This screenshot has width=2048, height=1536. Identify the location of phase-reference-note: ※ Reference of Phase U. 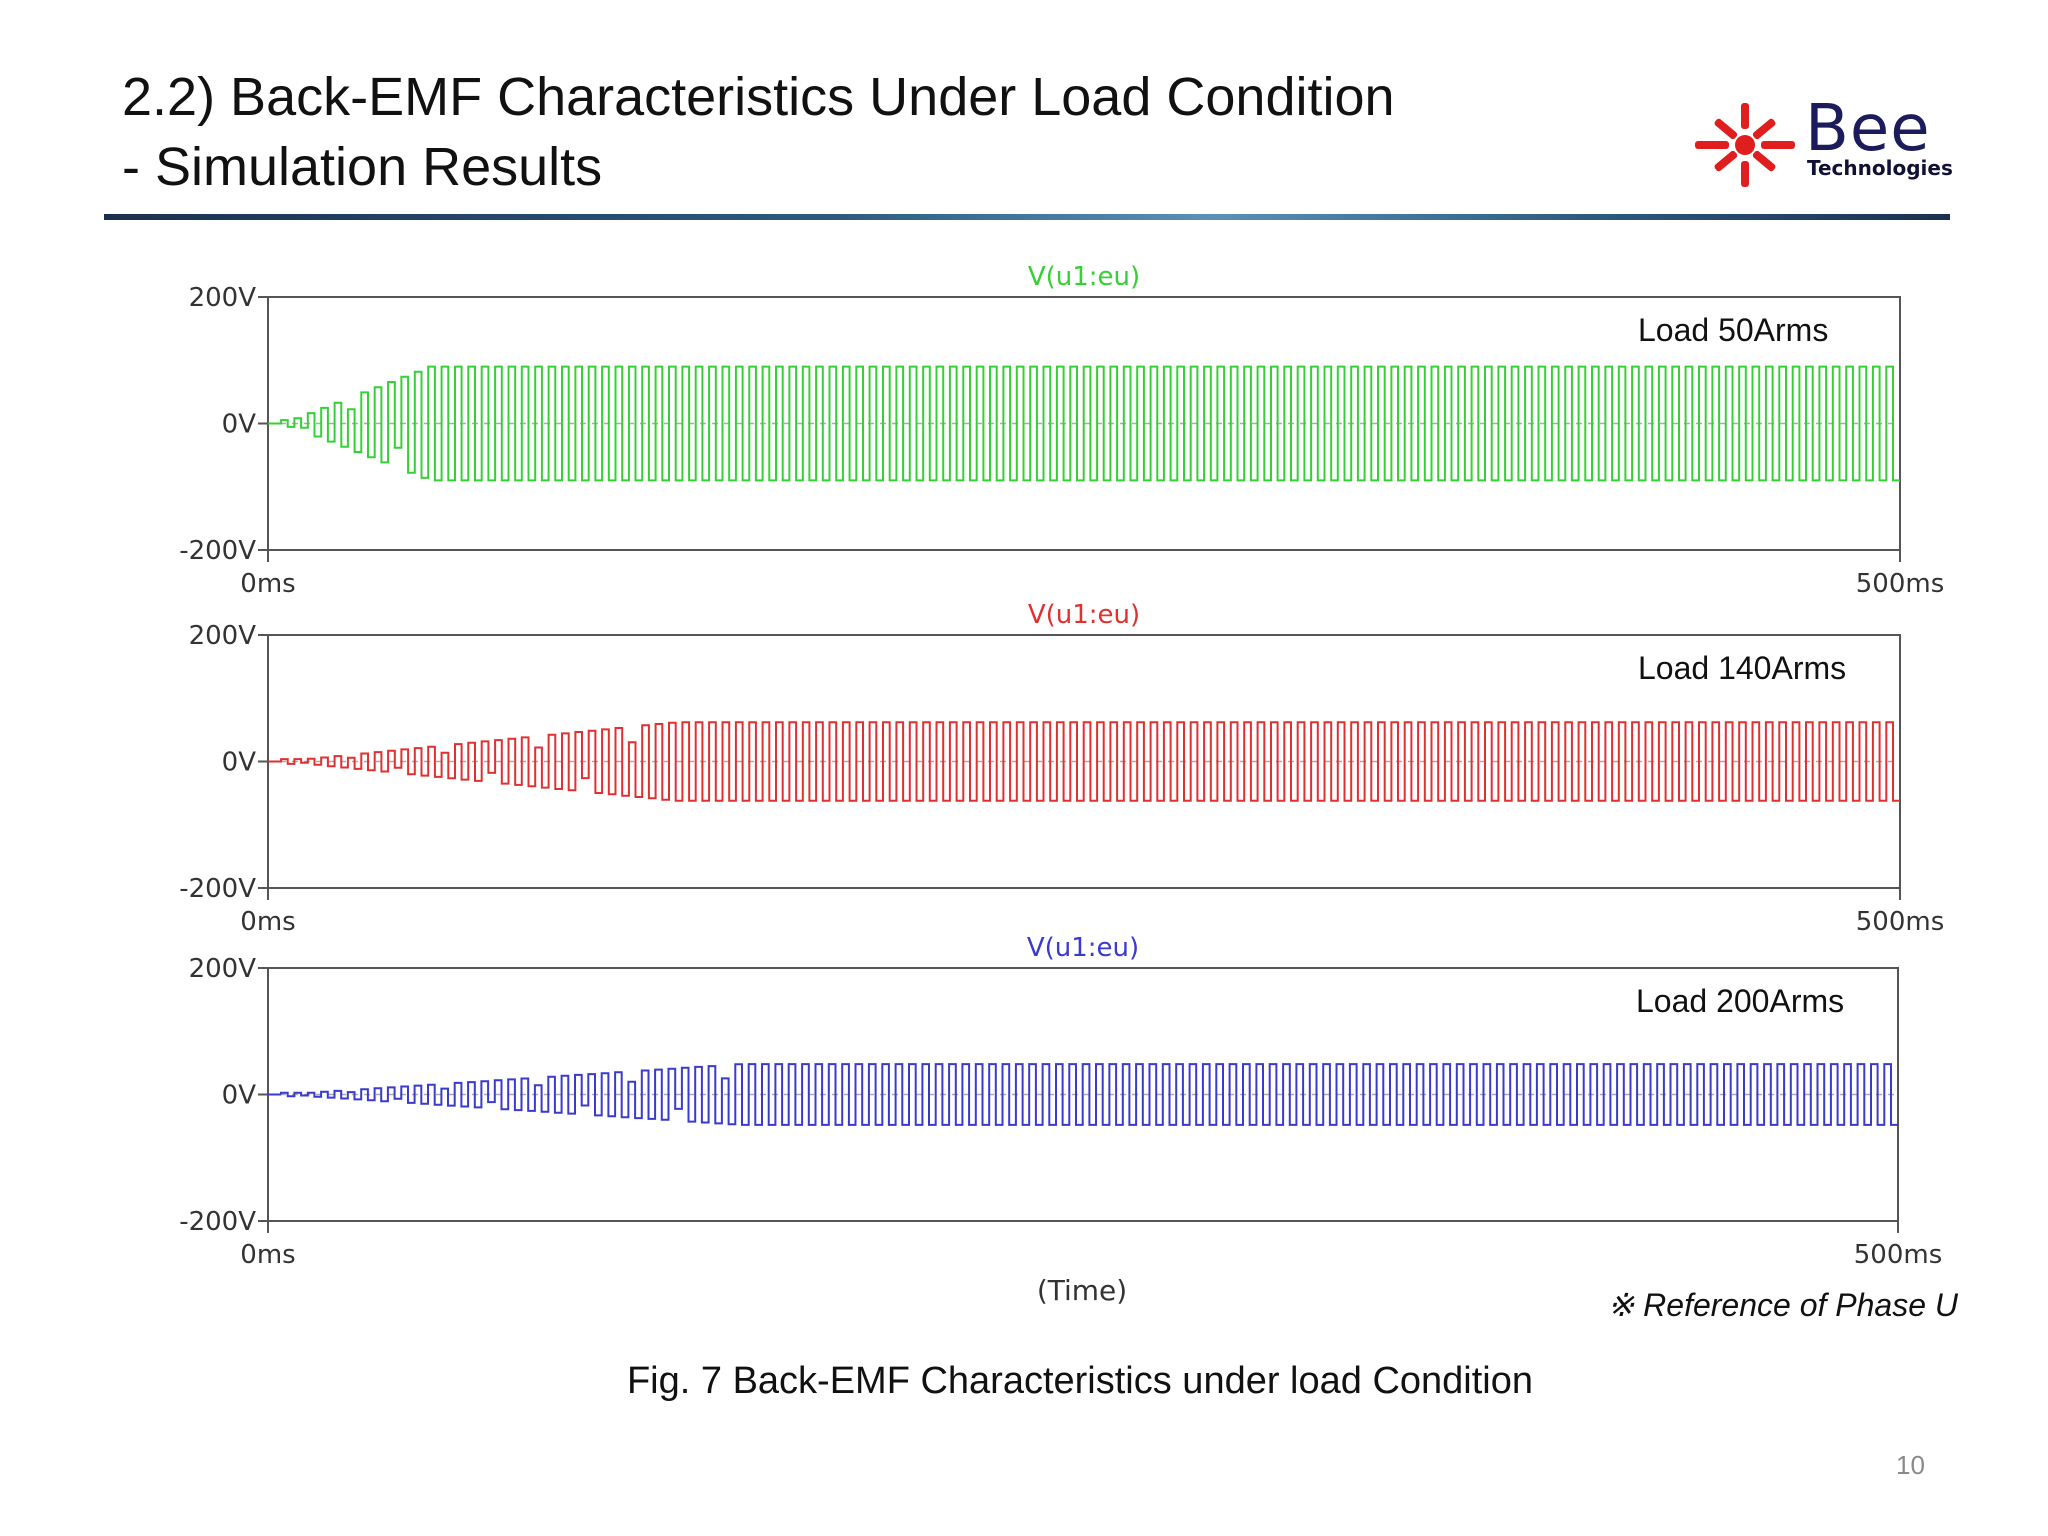
(1782, 1305).